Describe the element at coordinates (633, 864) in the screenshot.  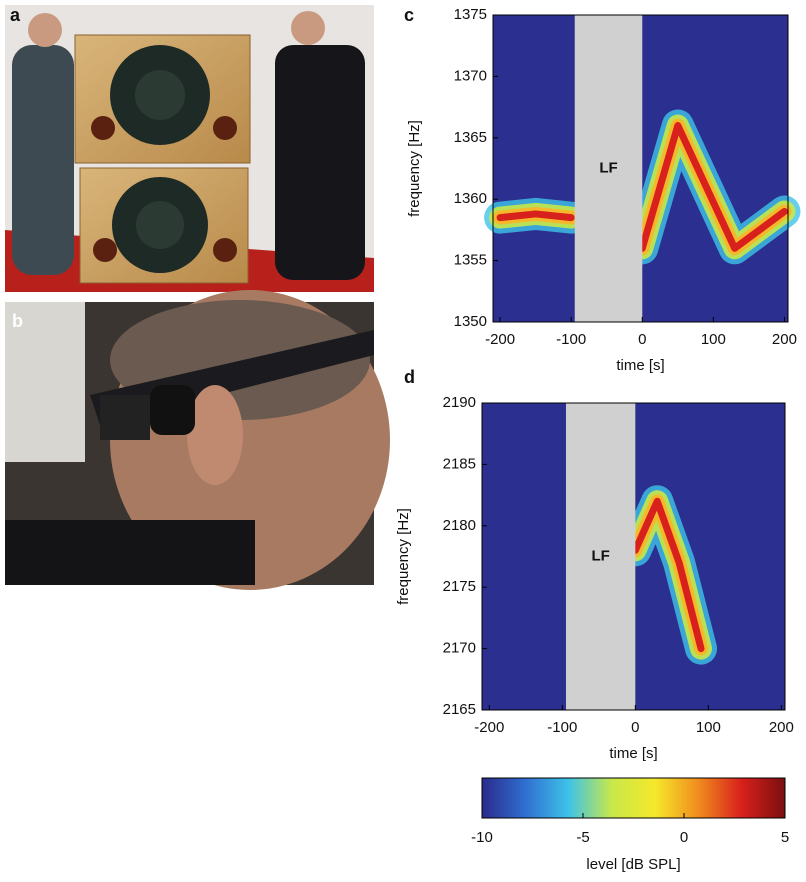
I see `x-axis-label: level [dB SPL]` at that location.